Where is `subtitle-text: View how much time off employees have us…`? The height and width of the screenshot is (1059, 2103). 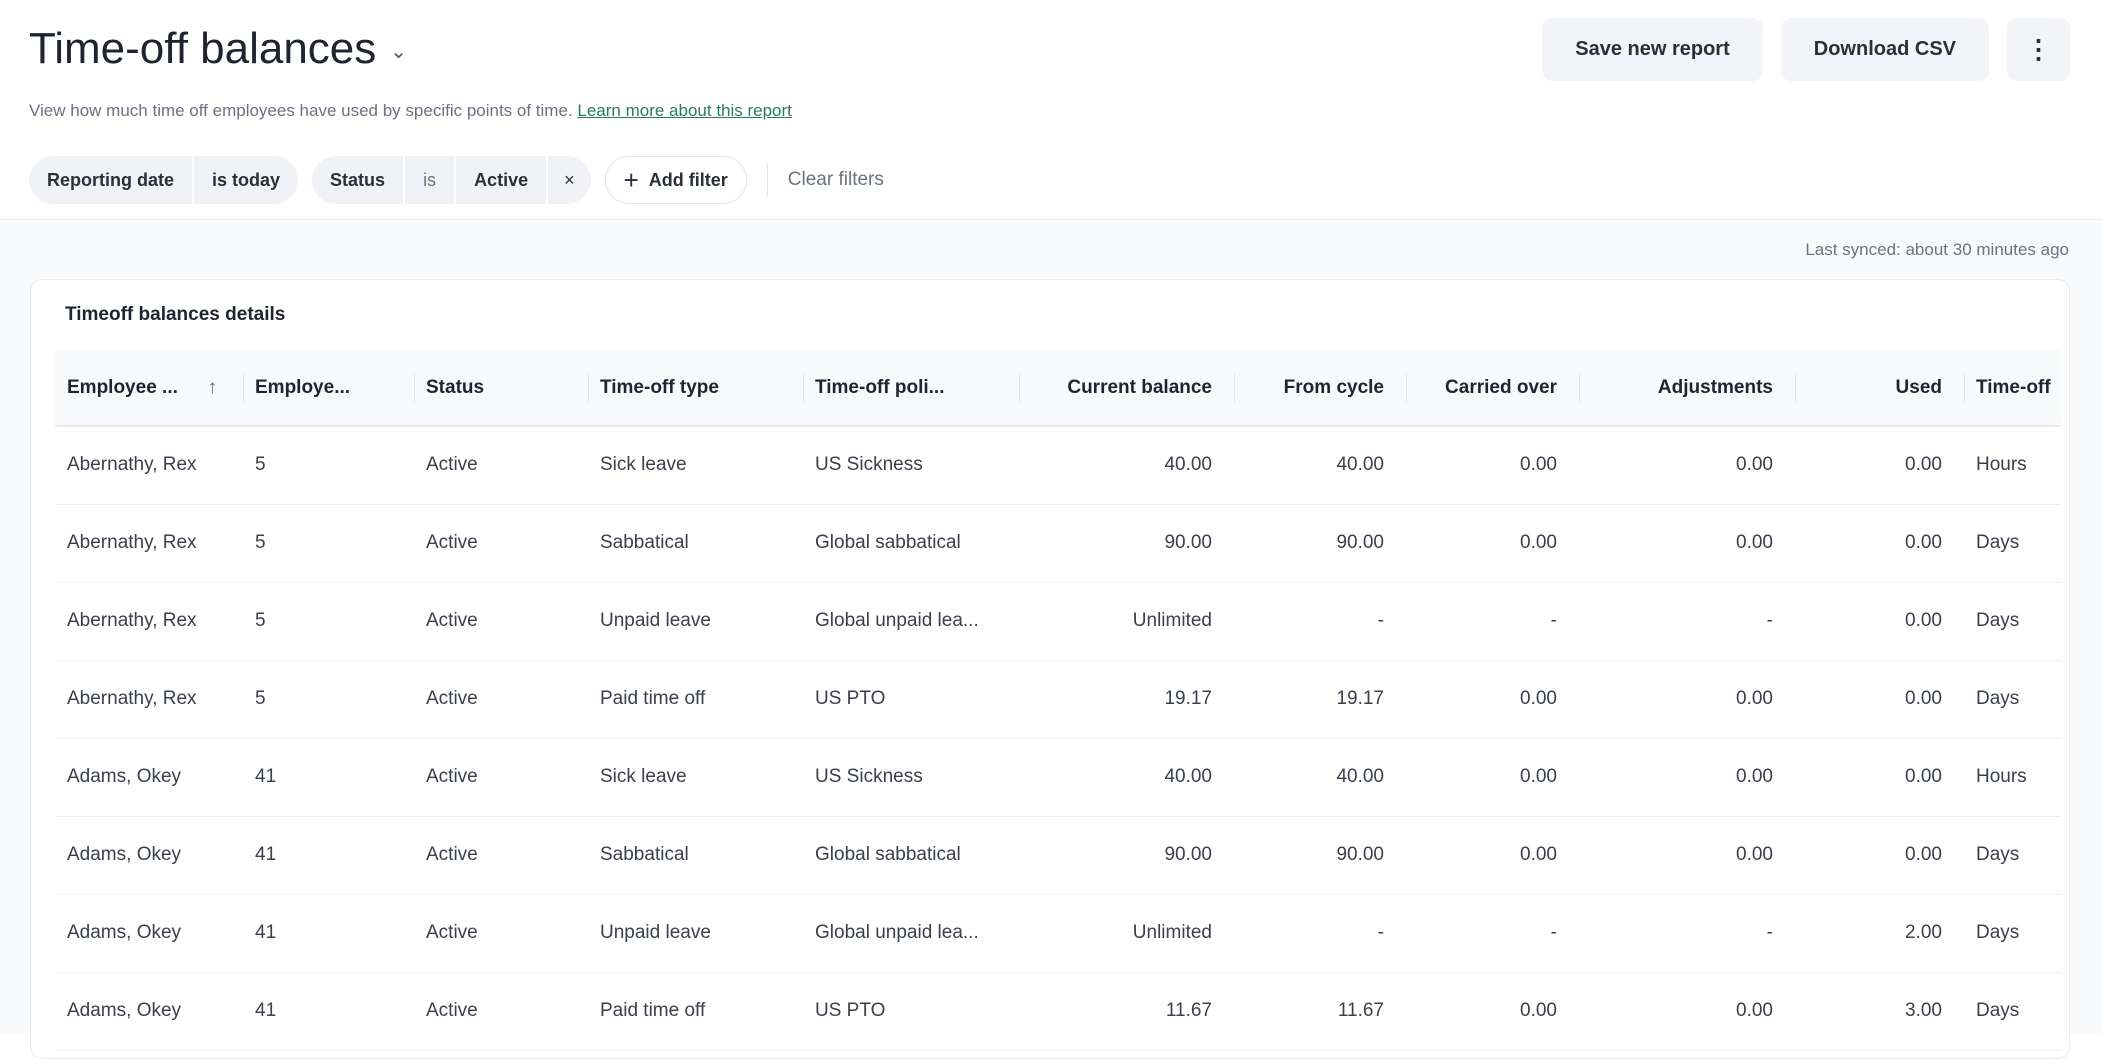
subtitle-text: View how much time off employees have us… is located at coordinates (301, 110).